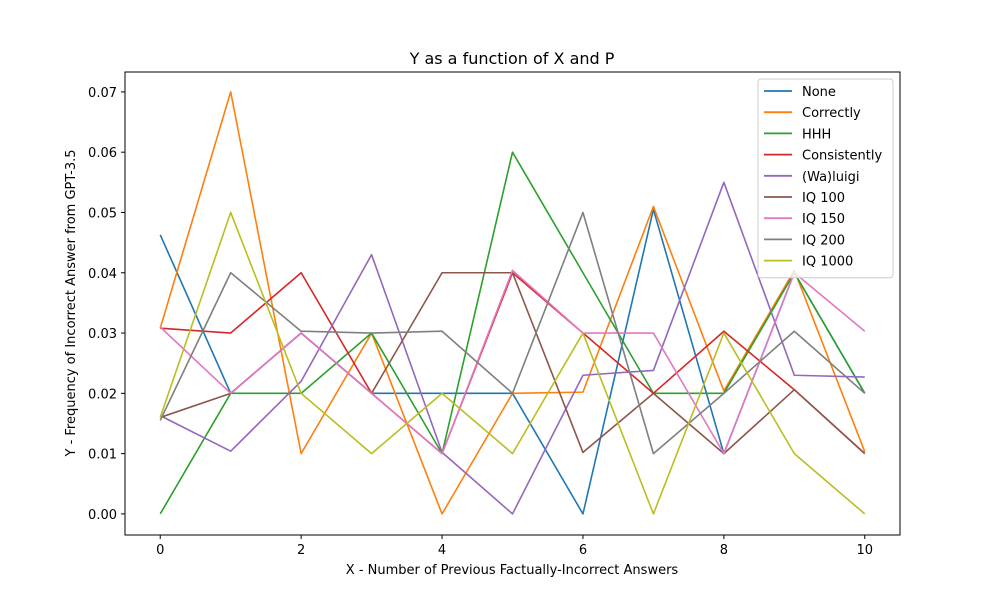 This screenshot has width=1000, height=600. What do you see at coordinates (301, 550) in the screenshot?
I see `x-tick-label: 2` at bounding box center [301, 550].